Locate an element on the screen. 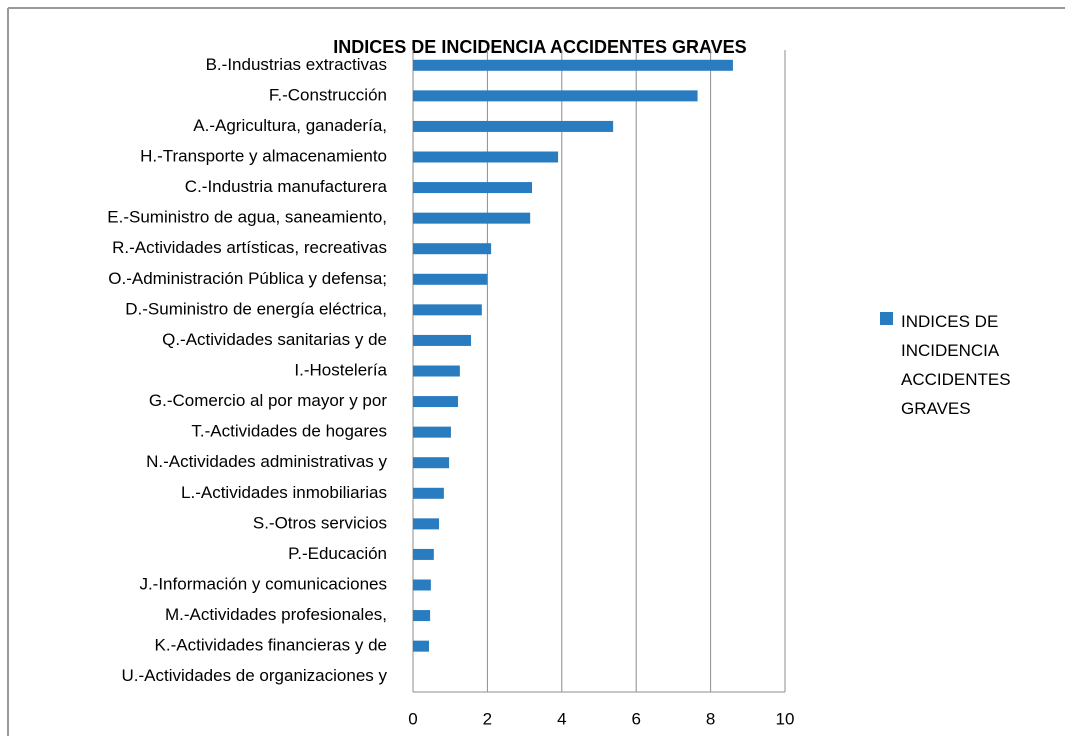 The height and width of the screenshot is (736, 1065). y-tick-label: O.-Administración Pública y defensa; is located at coordinates (247, 278).